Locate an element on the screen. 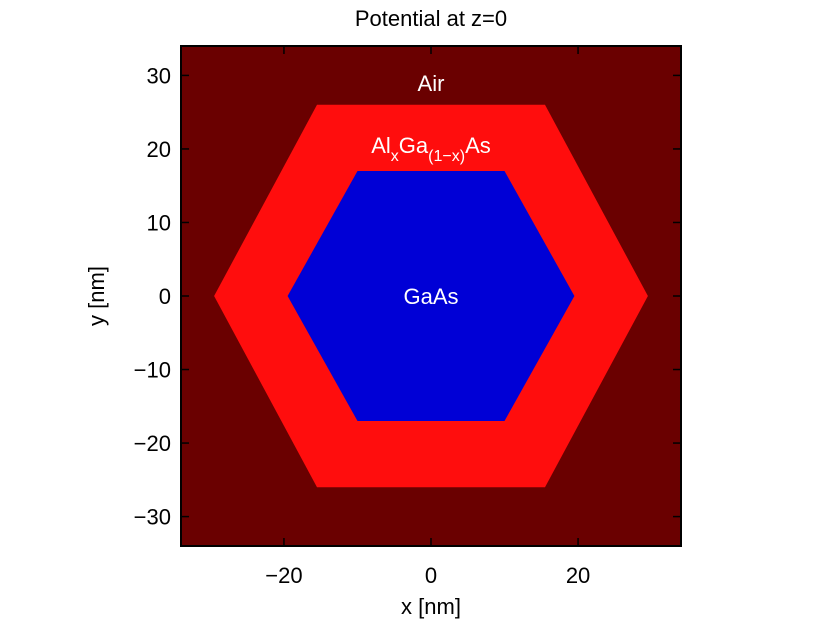 The width and height of the screenshot is (830, 624). y-tick-label: 0 is located at coordinates (165, 296).